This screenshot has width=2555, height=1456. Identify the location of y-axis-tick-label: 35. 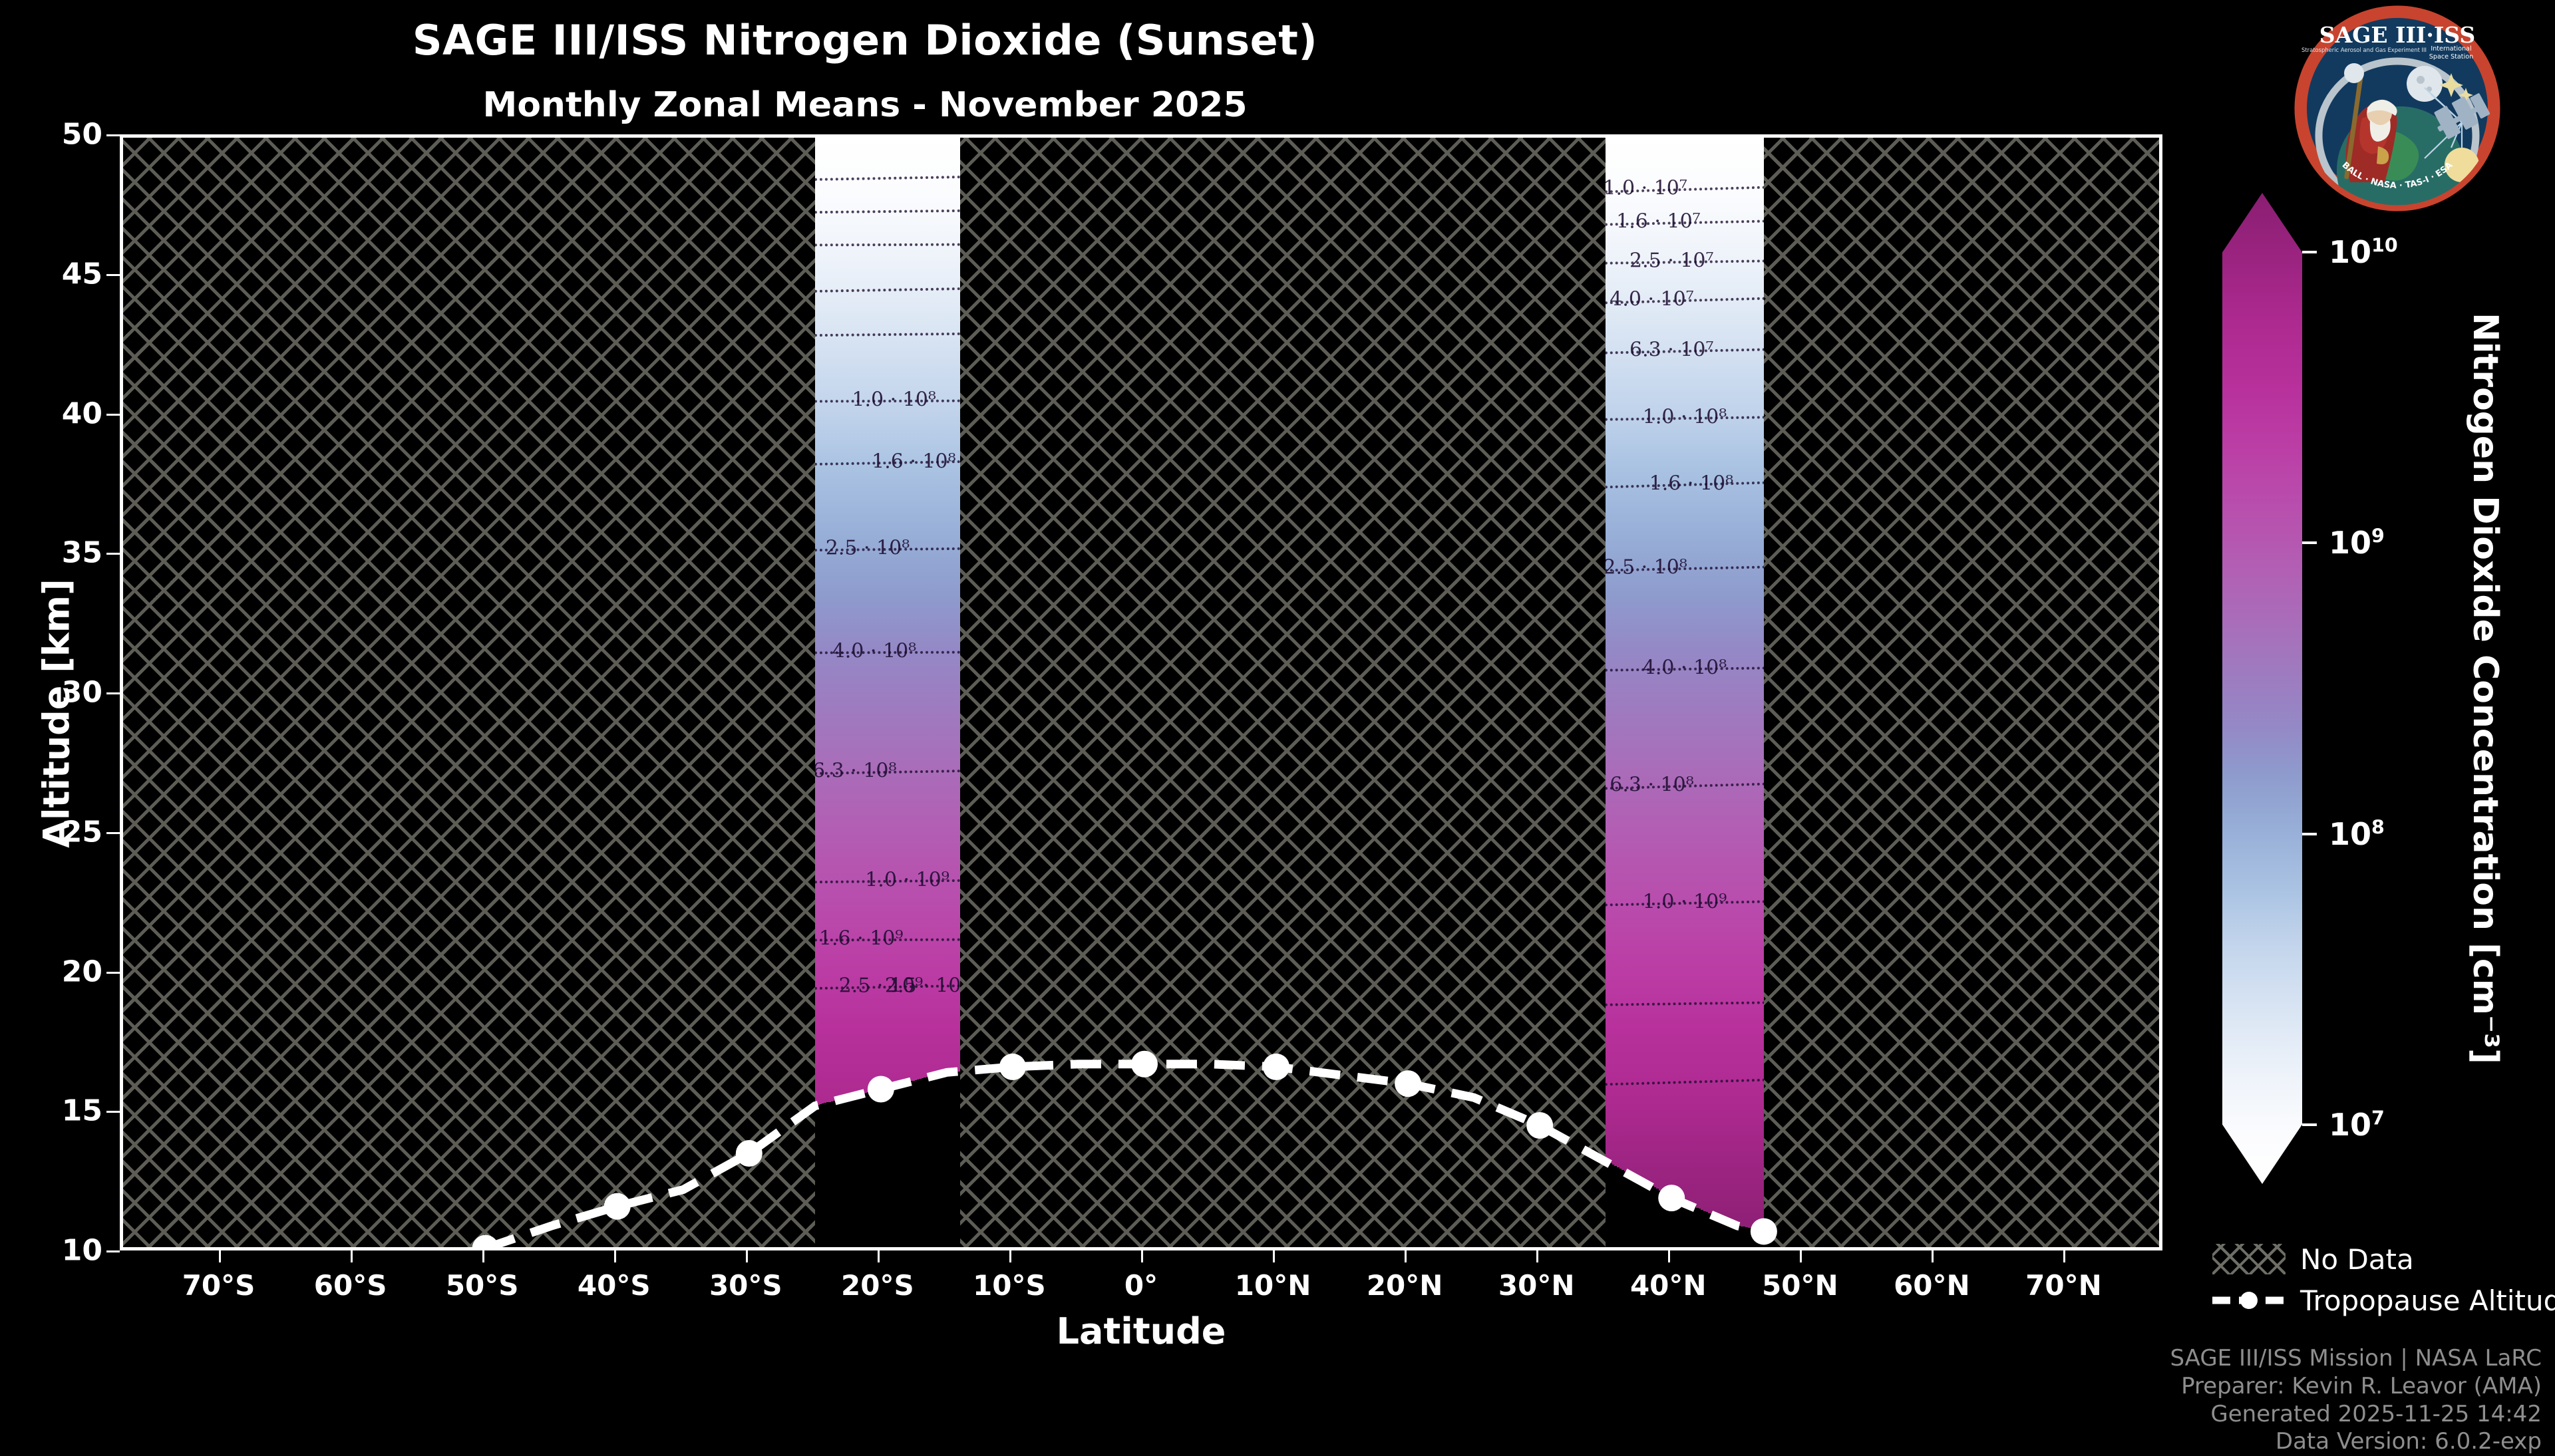
(81, 552).